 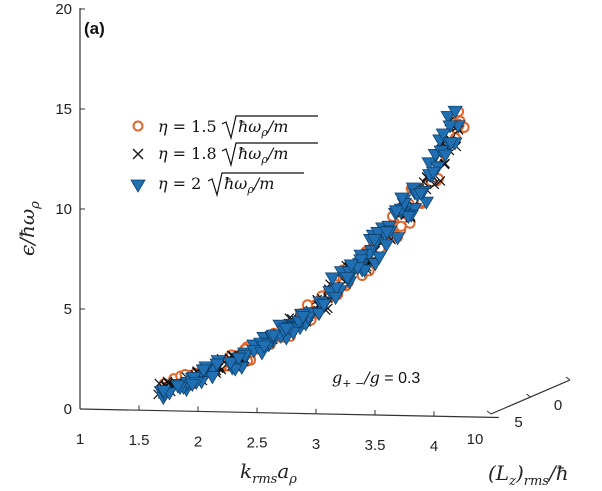 What do you see at coordinates (475, 439) in the screenshot?
I see `z-tick-label: 10` at bounding box center [475, 439].